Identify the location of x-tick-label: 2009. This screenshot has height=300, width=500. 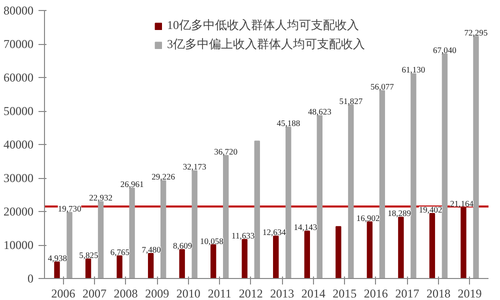
(157, 293).